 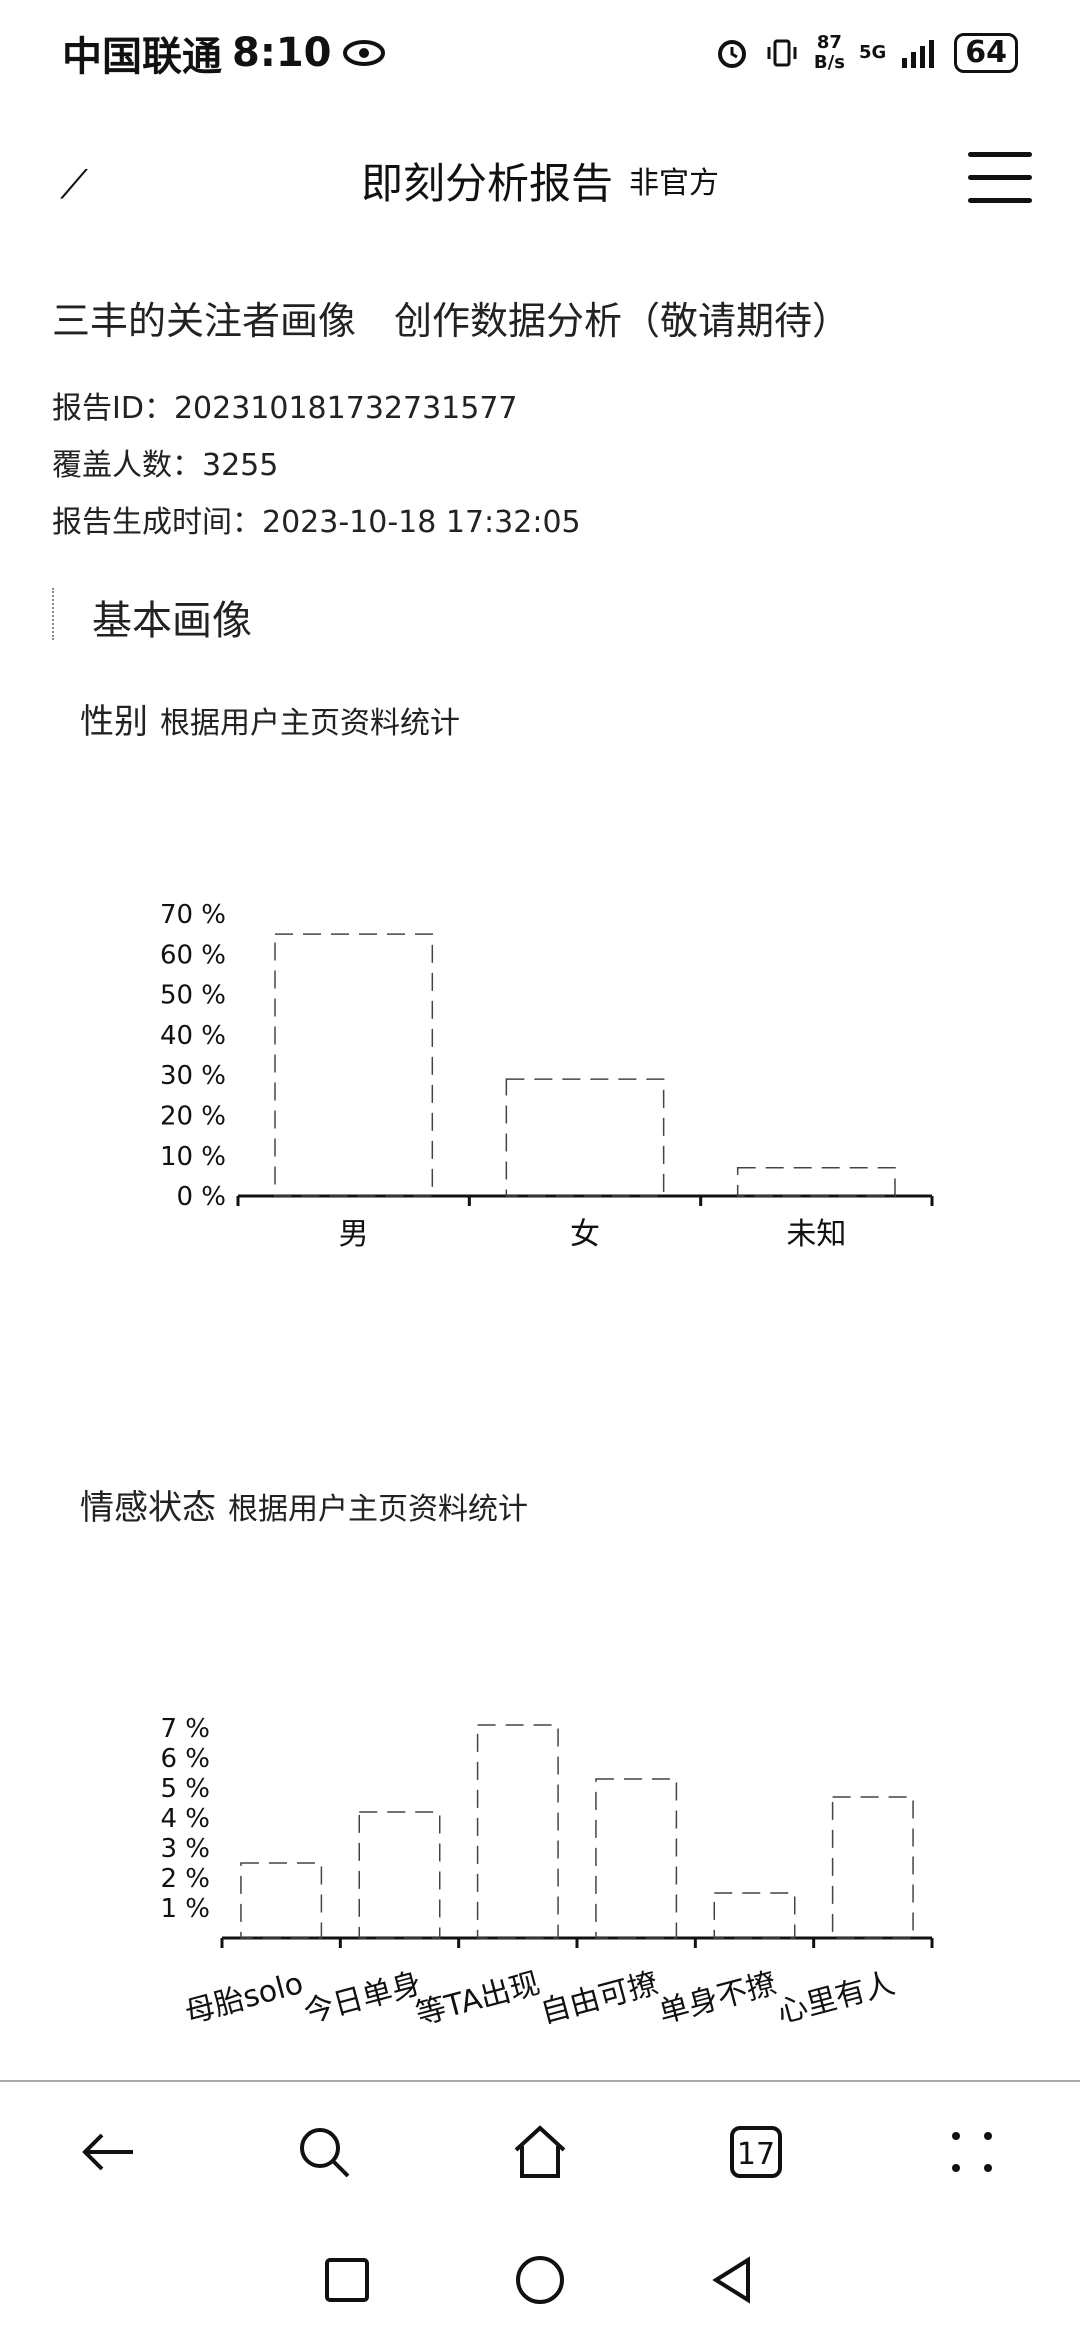 I want to click on y-tick-label: 3 %, so click(x=185, y=1849).